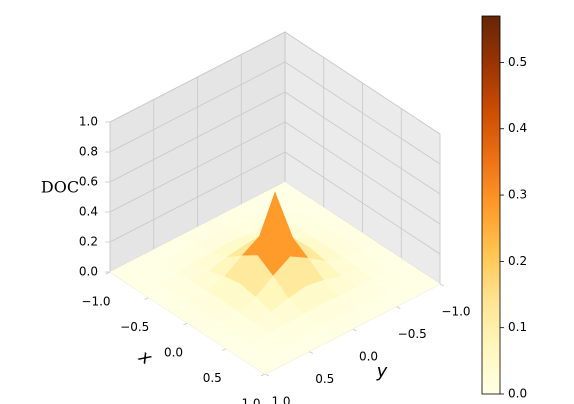  What do you see at coordinates (517, 327) in the screenshot?
I see `colorbar-tick-label: 0.1` at bounding box center [517, 327].